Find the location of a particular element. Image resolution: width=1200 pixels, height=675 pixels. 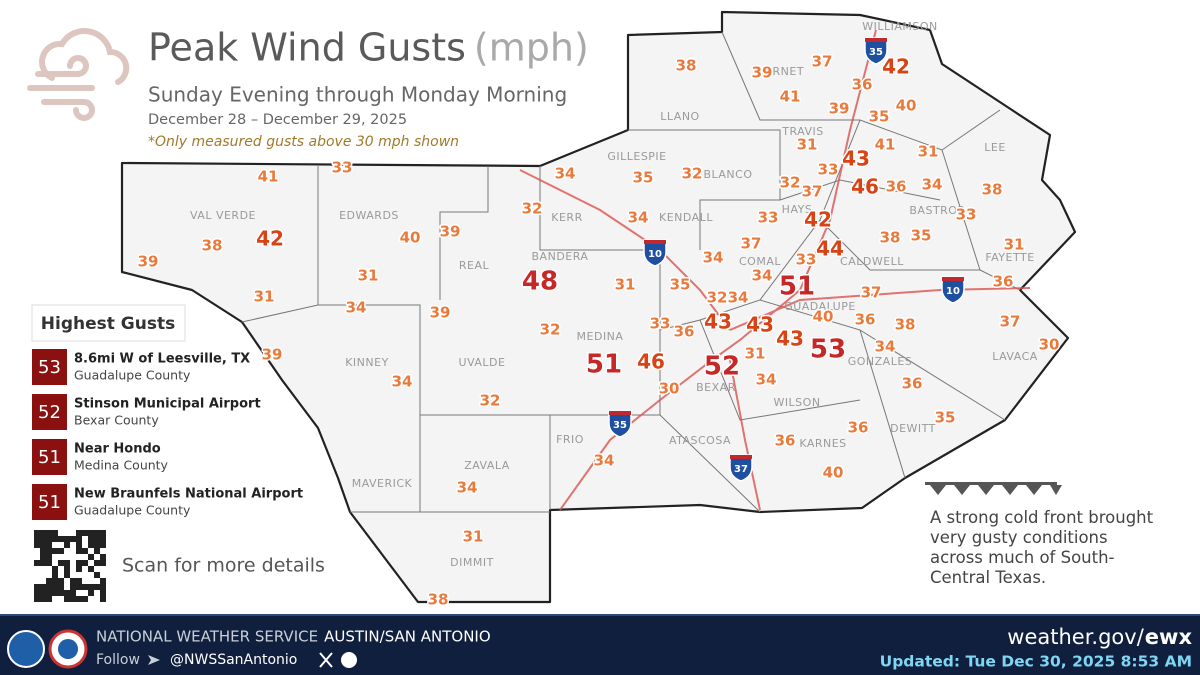

updated: Updated: Tue Dec 30, 2025 8:53 AM is located at coordinates (1036, 662).